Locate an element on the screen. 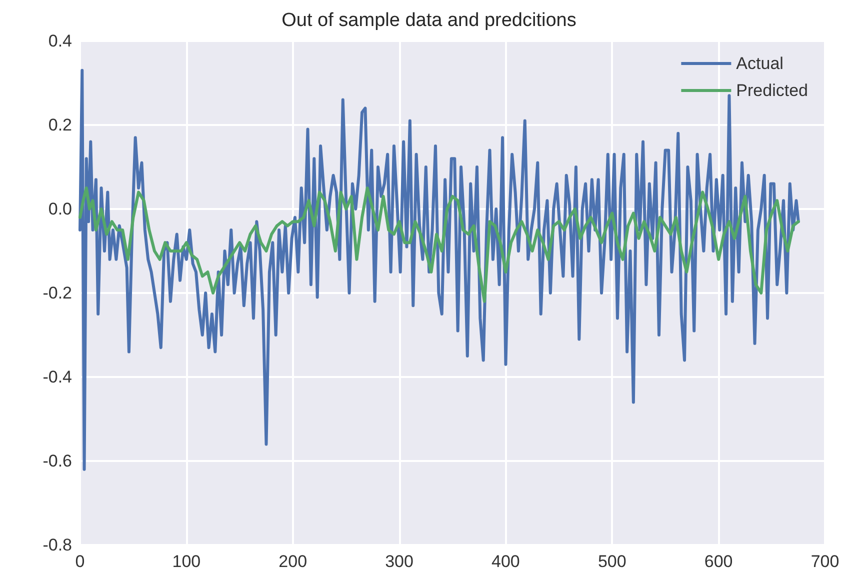  x-tick-label: 600 is located at coordinates (718, 561).